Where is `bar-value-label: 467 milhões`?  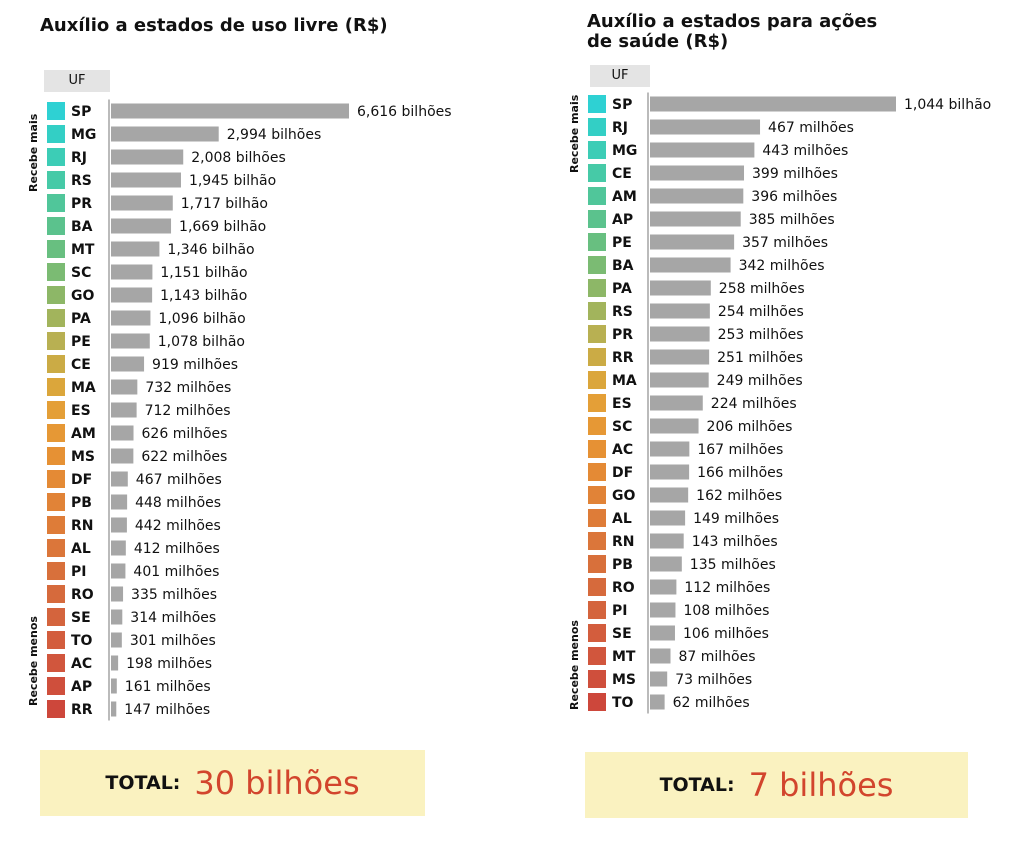 bar-value-label: 467 milhões is located at coordinates (811, 128).